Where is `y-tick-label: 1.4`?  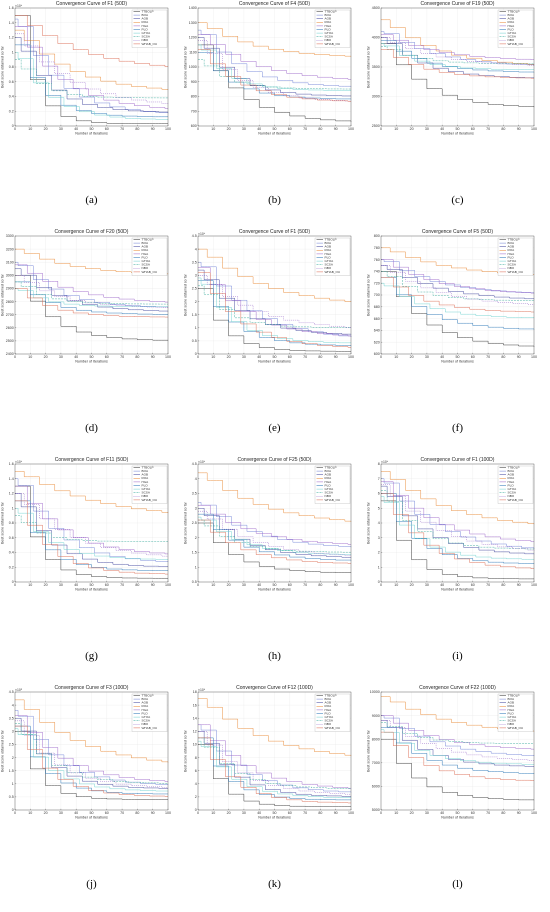
y-tick-label: 1.4 is located at coordinates (11, 23).